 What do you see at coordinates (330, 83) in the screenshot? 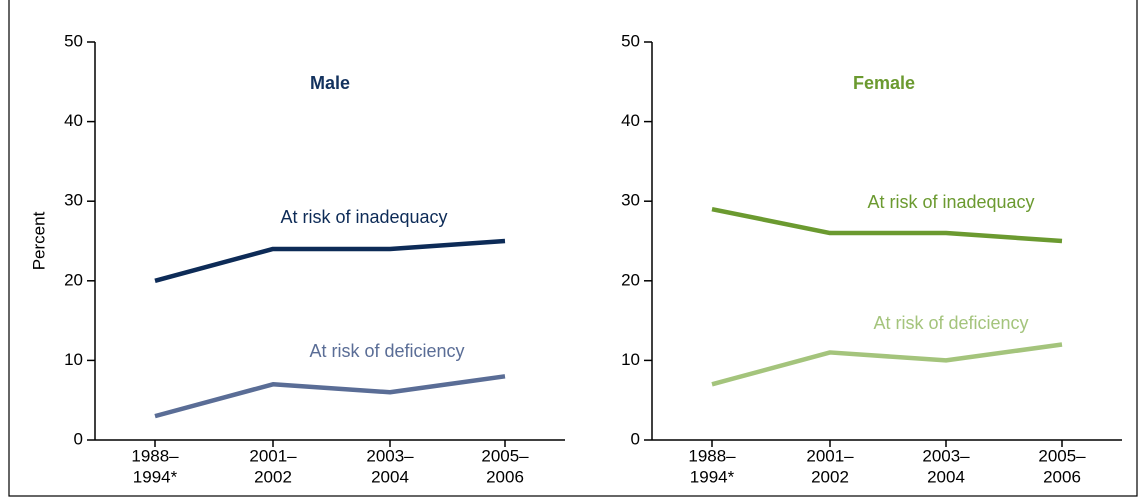
I see `panel-title: Male` at bounding box center [330, 83].